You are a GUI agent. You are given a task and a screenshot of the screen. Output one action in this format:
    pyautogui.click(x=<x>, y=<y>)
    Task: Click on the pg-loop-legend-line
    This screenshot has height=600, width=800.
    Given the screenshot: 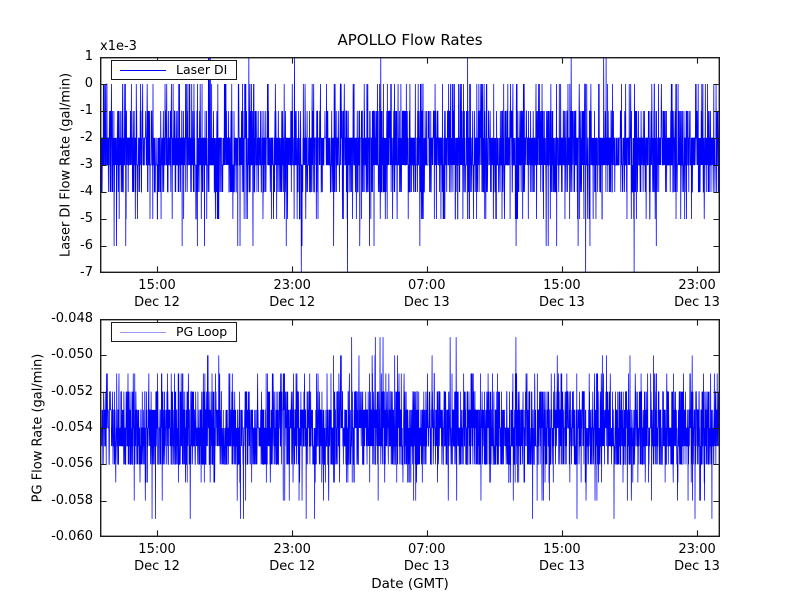 What is the action you would take?
    pyautogui.click(x=143, y=332)
    